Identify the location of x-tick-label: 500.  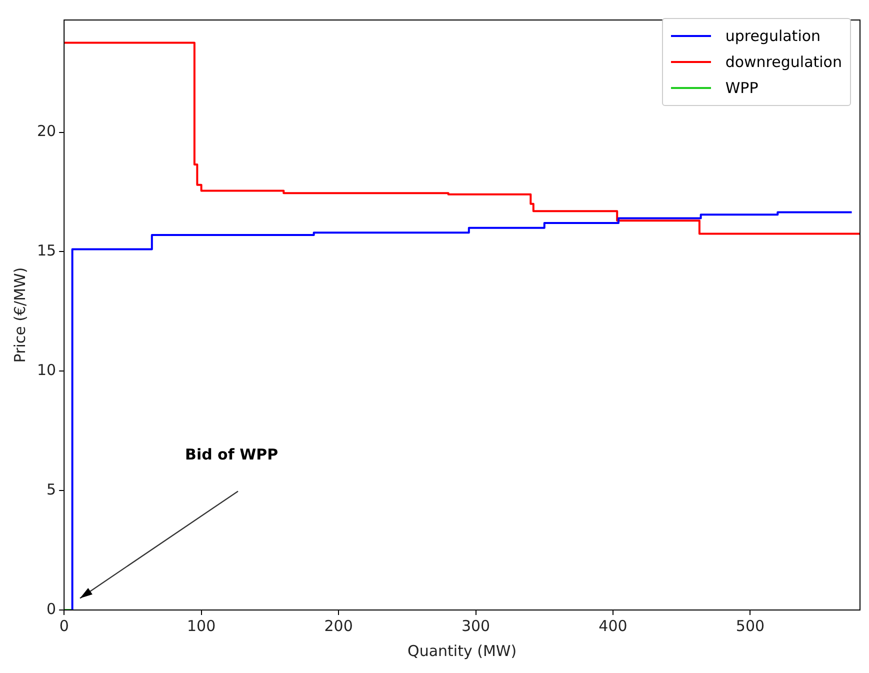
(750, 625).